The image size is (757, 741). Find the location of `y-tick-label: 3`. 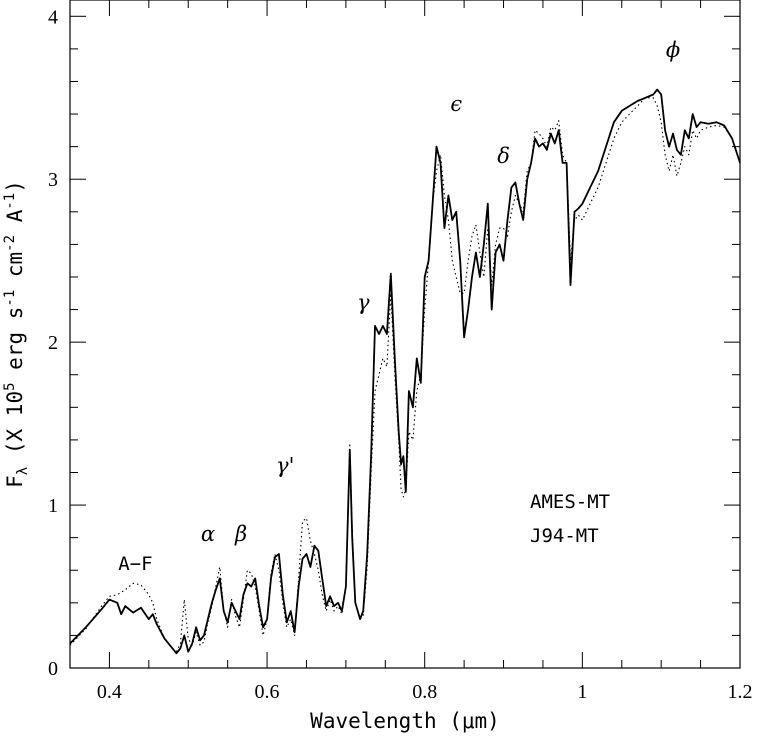

y-tick-label: 3 is located at coordinates (53, 180).